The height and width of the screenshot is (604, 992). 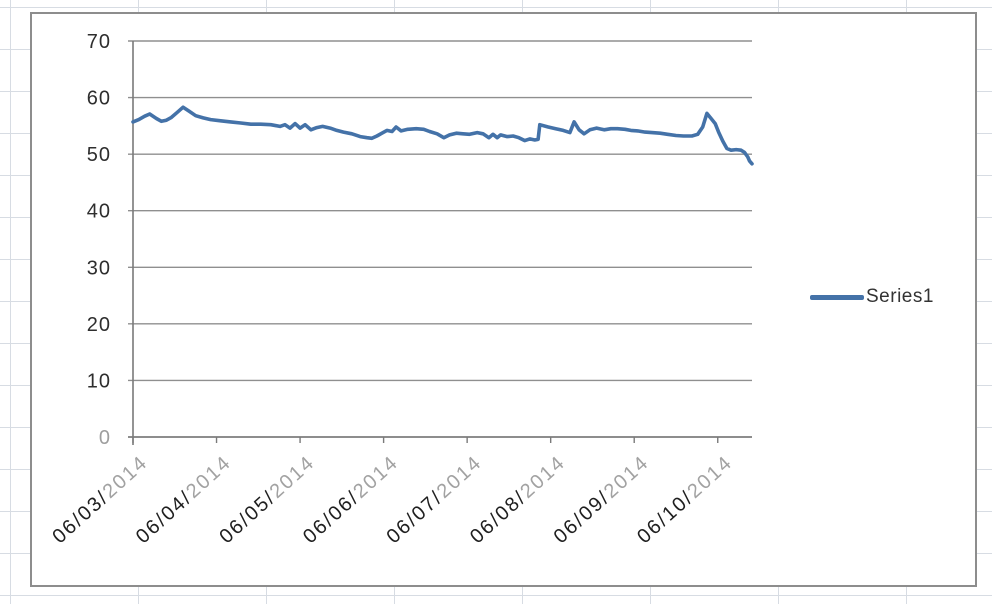 What do you see at coordinates (99, 155) in the screenshot?
I see `y-axis-label: 50` at bounding box center [99, 155].